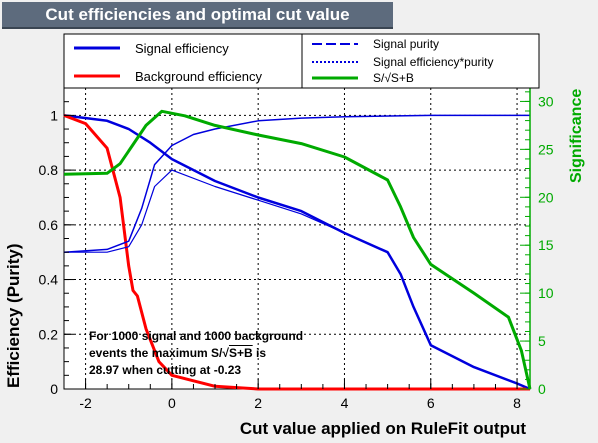 This screenshot has width=598, height=443. Describe the element at coordinates (85, 403) in the screenshot. I see `x-tick-label-0: -2` at that location.